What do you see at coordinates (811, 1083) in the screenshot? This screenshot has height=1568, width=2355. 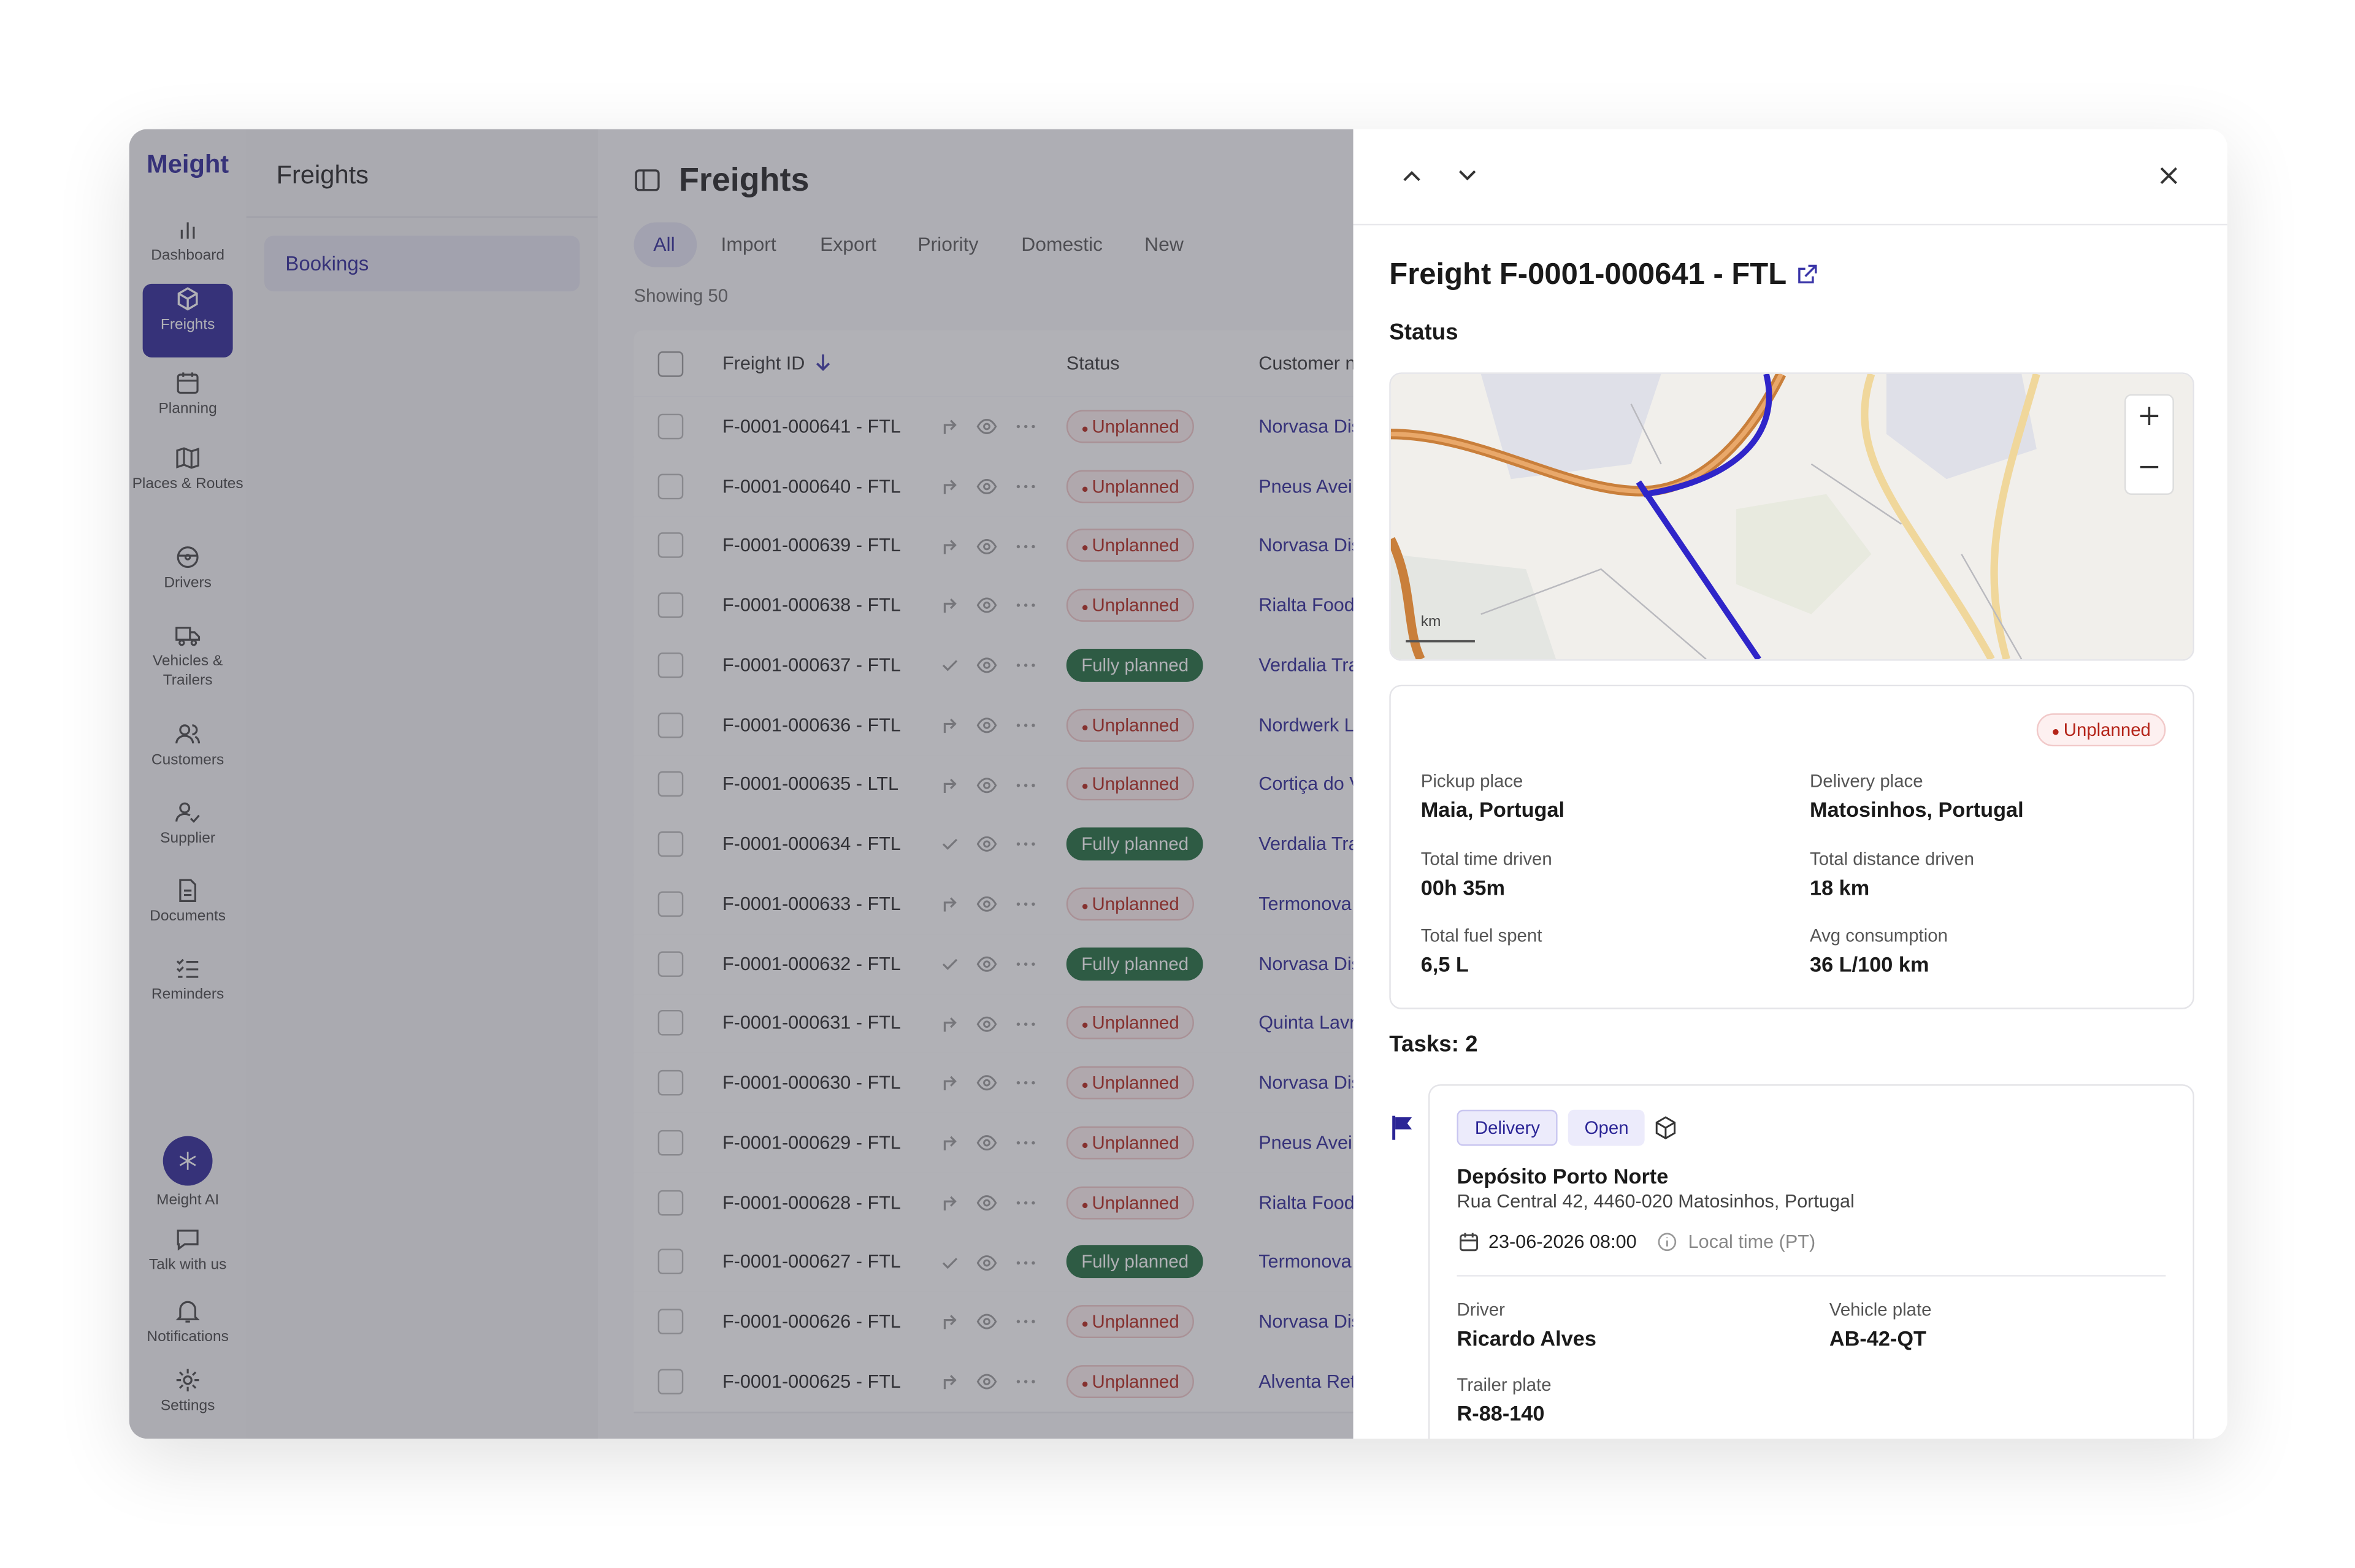 I see `freight-id: F-0001-000630 - FTL` at bounding box center [811, 1083].